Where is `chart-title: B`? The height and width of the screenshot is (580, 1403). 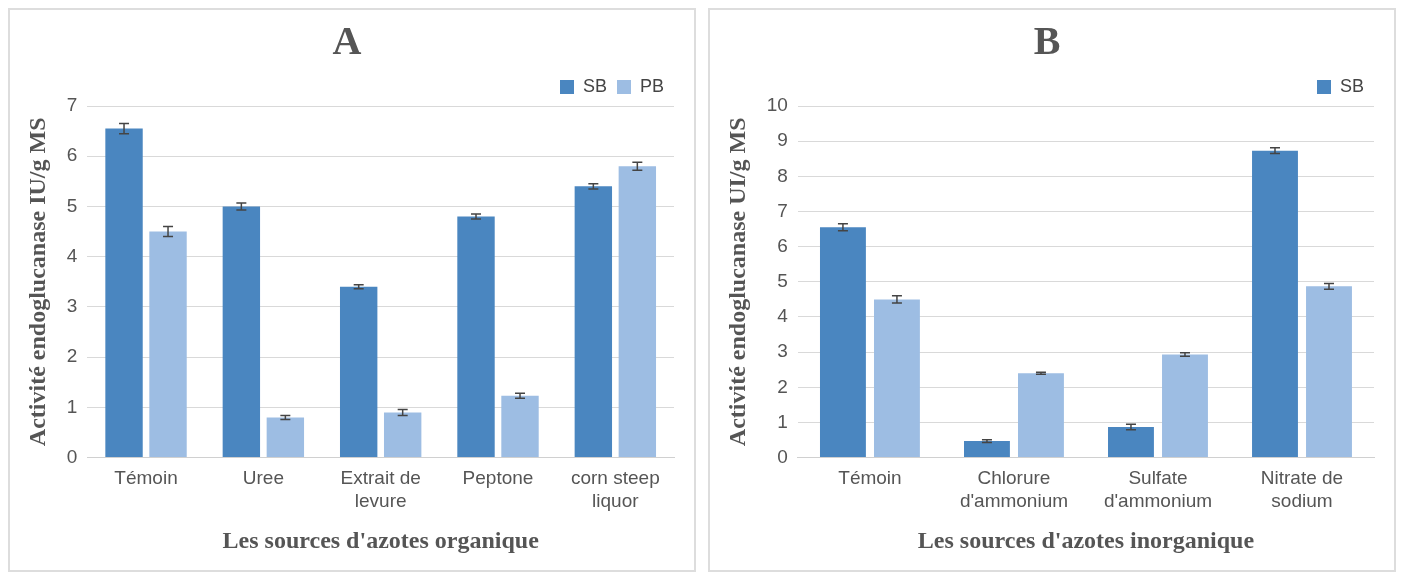 chart-title: B is located at coordinates (1047, 41).